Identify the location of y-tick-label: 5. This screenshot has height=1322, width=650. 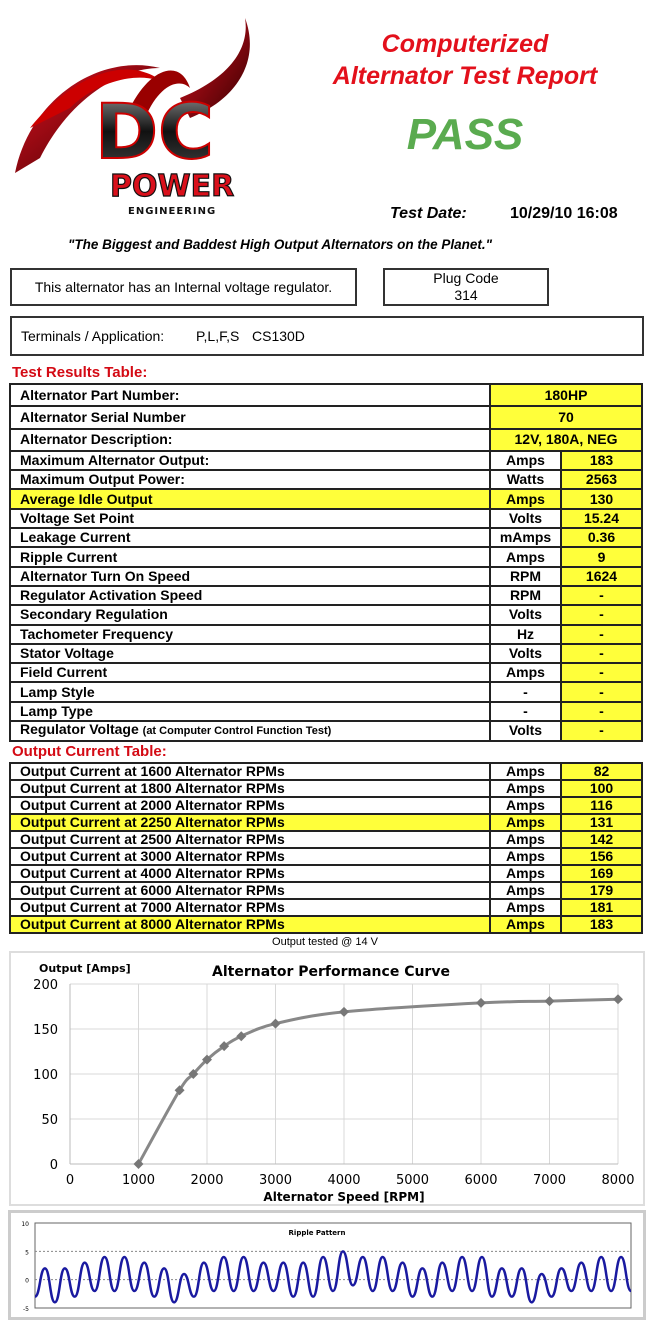
(27, 1252).